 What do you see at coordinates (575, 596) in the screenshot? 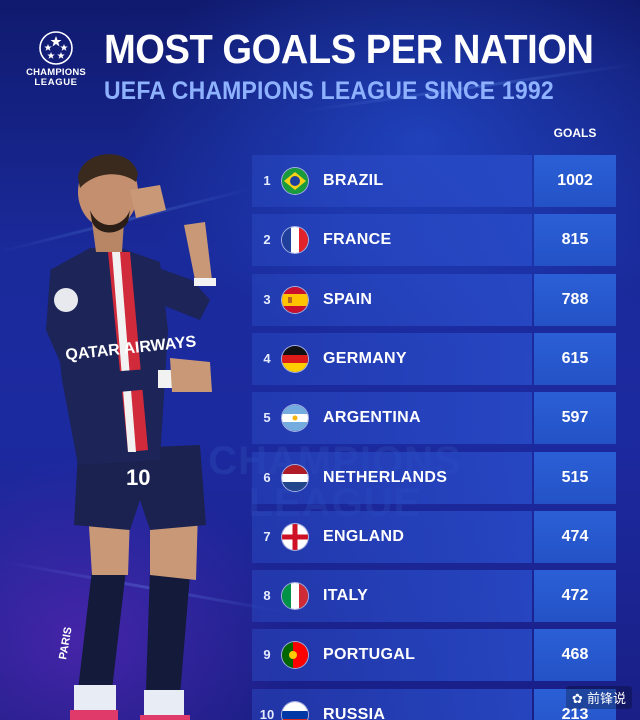
I see `goals-value: 472` at bounding box center [575, 596].